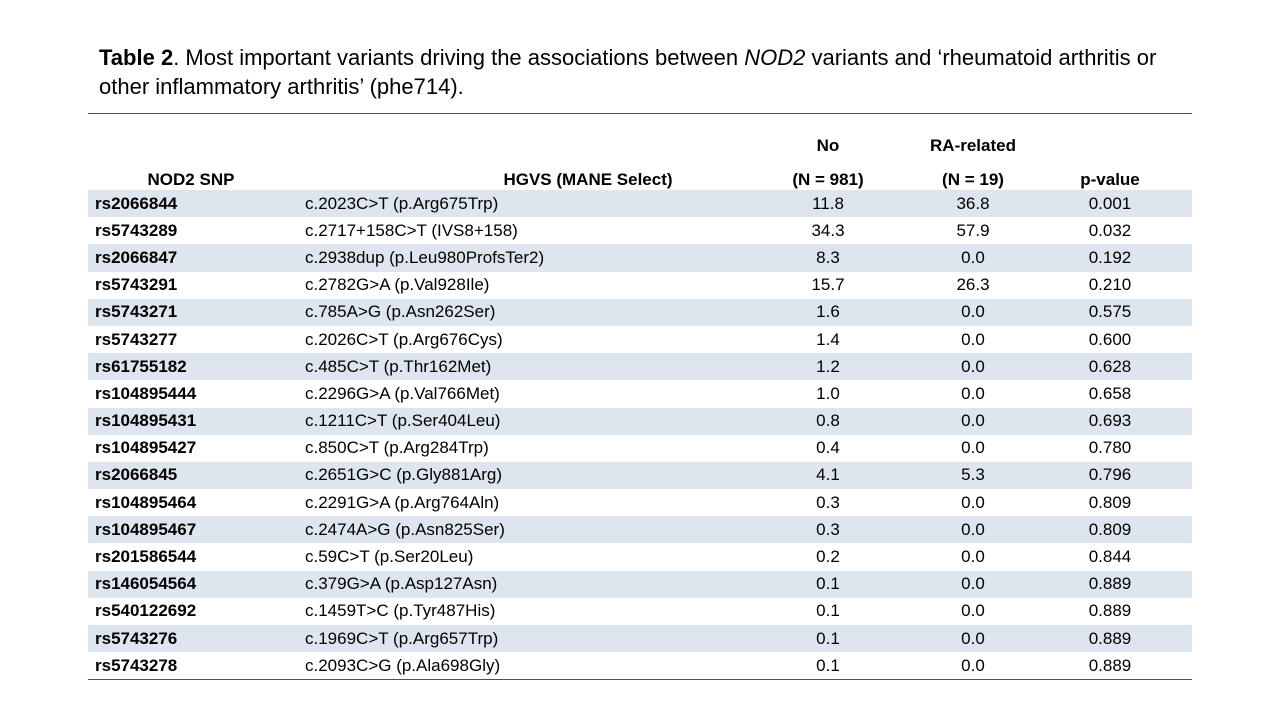 This screenshot has height=720, width=1280. I want to click on cell-pvalue: 0.658, so click(1110, 394).